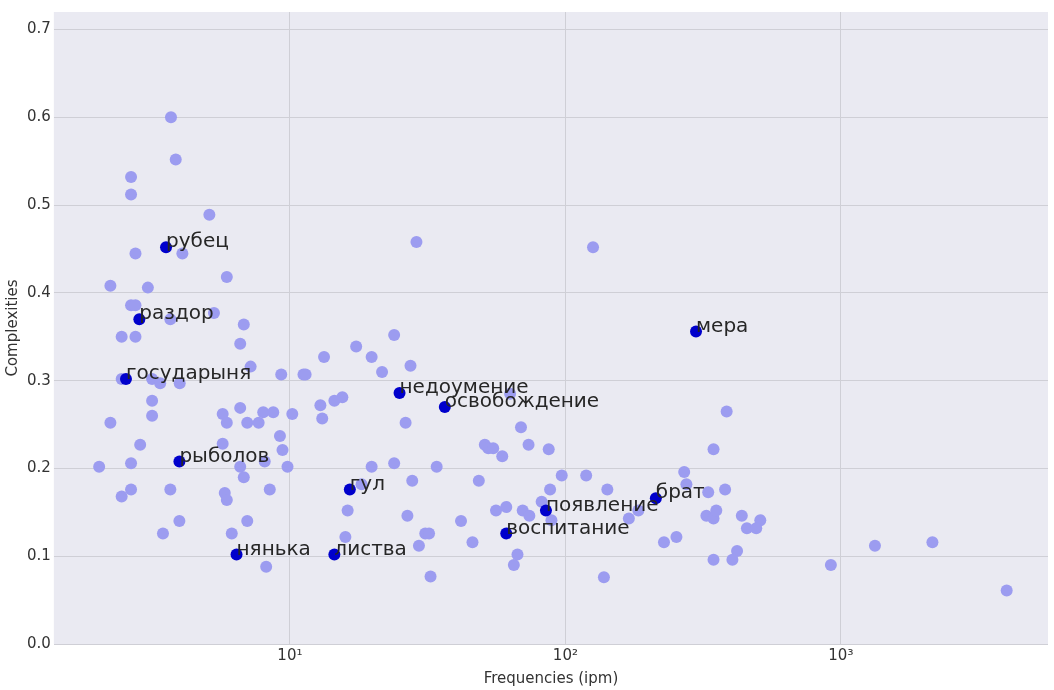 The image size is (1054, 690). Describe the element at coordinates (224, 454) in the screenshot. I see `annotation: рыболов` at that location.